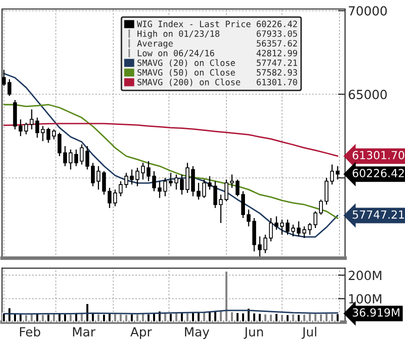 The width and height of the screenshot is (405, 346). Describe the element at coordinates (367, 11) in the screenshot. I see `y-tick-label: 70000` at that location.